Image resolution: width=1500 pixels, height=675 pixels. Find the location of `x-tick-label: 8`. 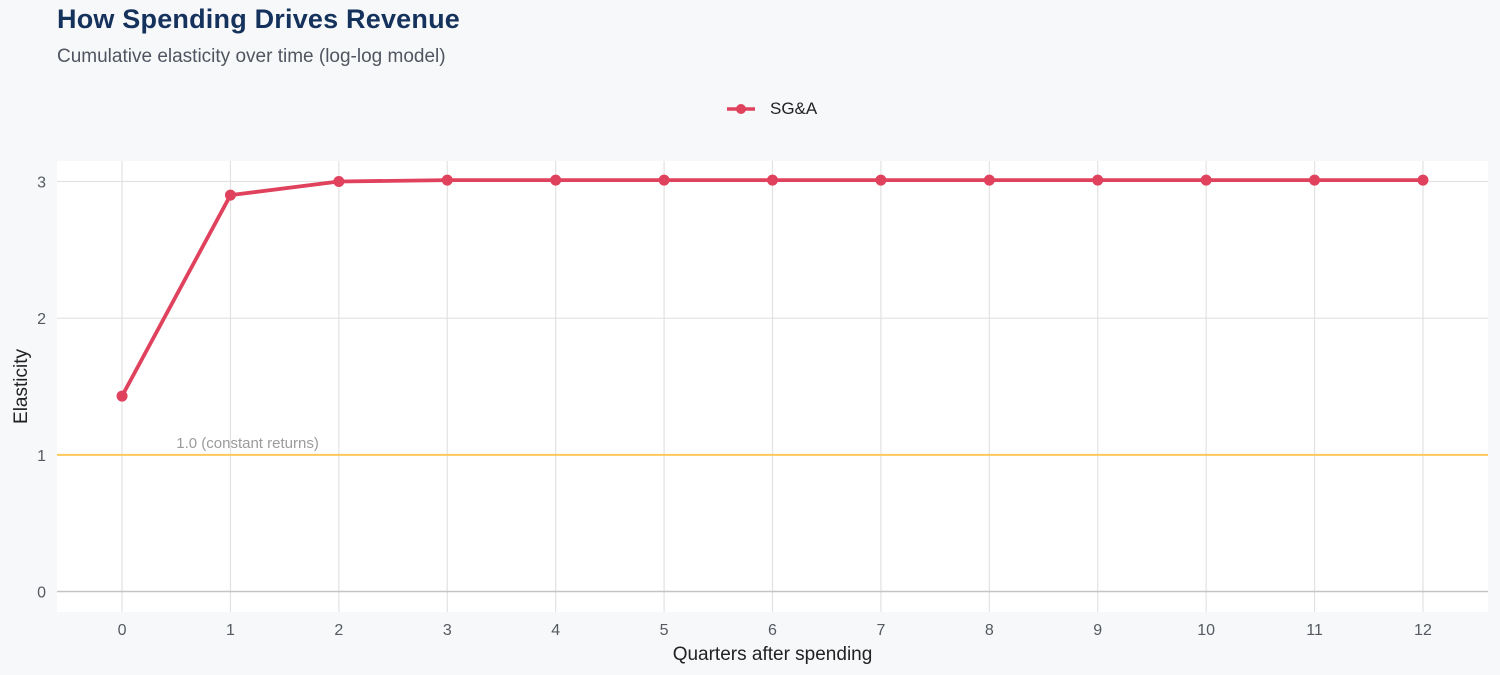

x-tick-label: 8 is located at coordinates (989, 630).